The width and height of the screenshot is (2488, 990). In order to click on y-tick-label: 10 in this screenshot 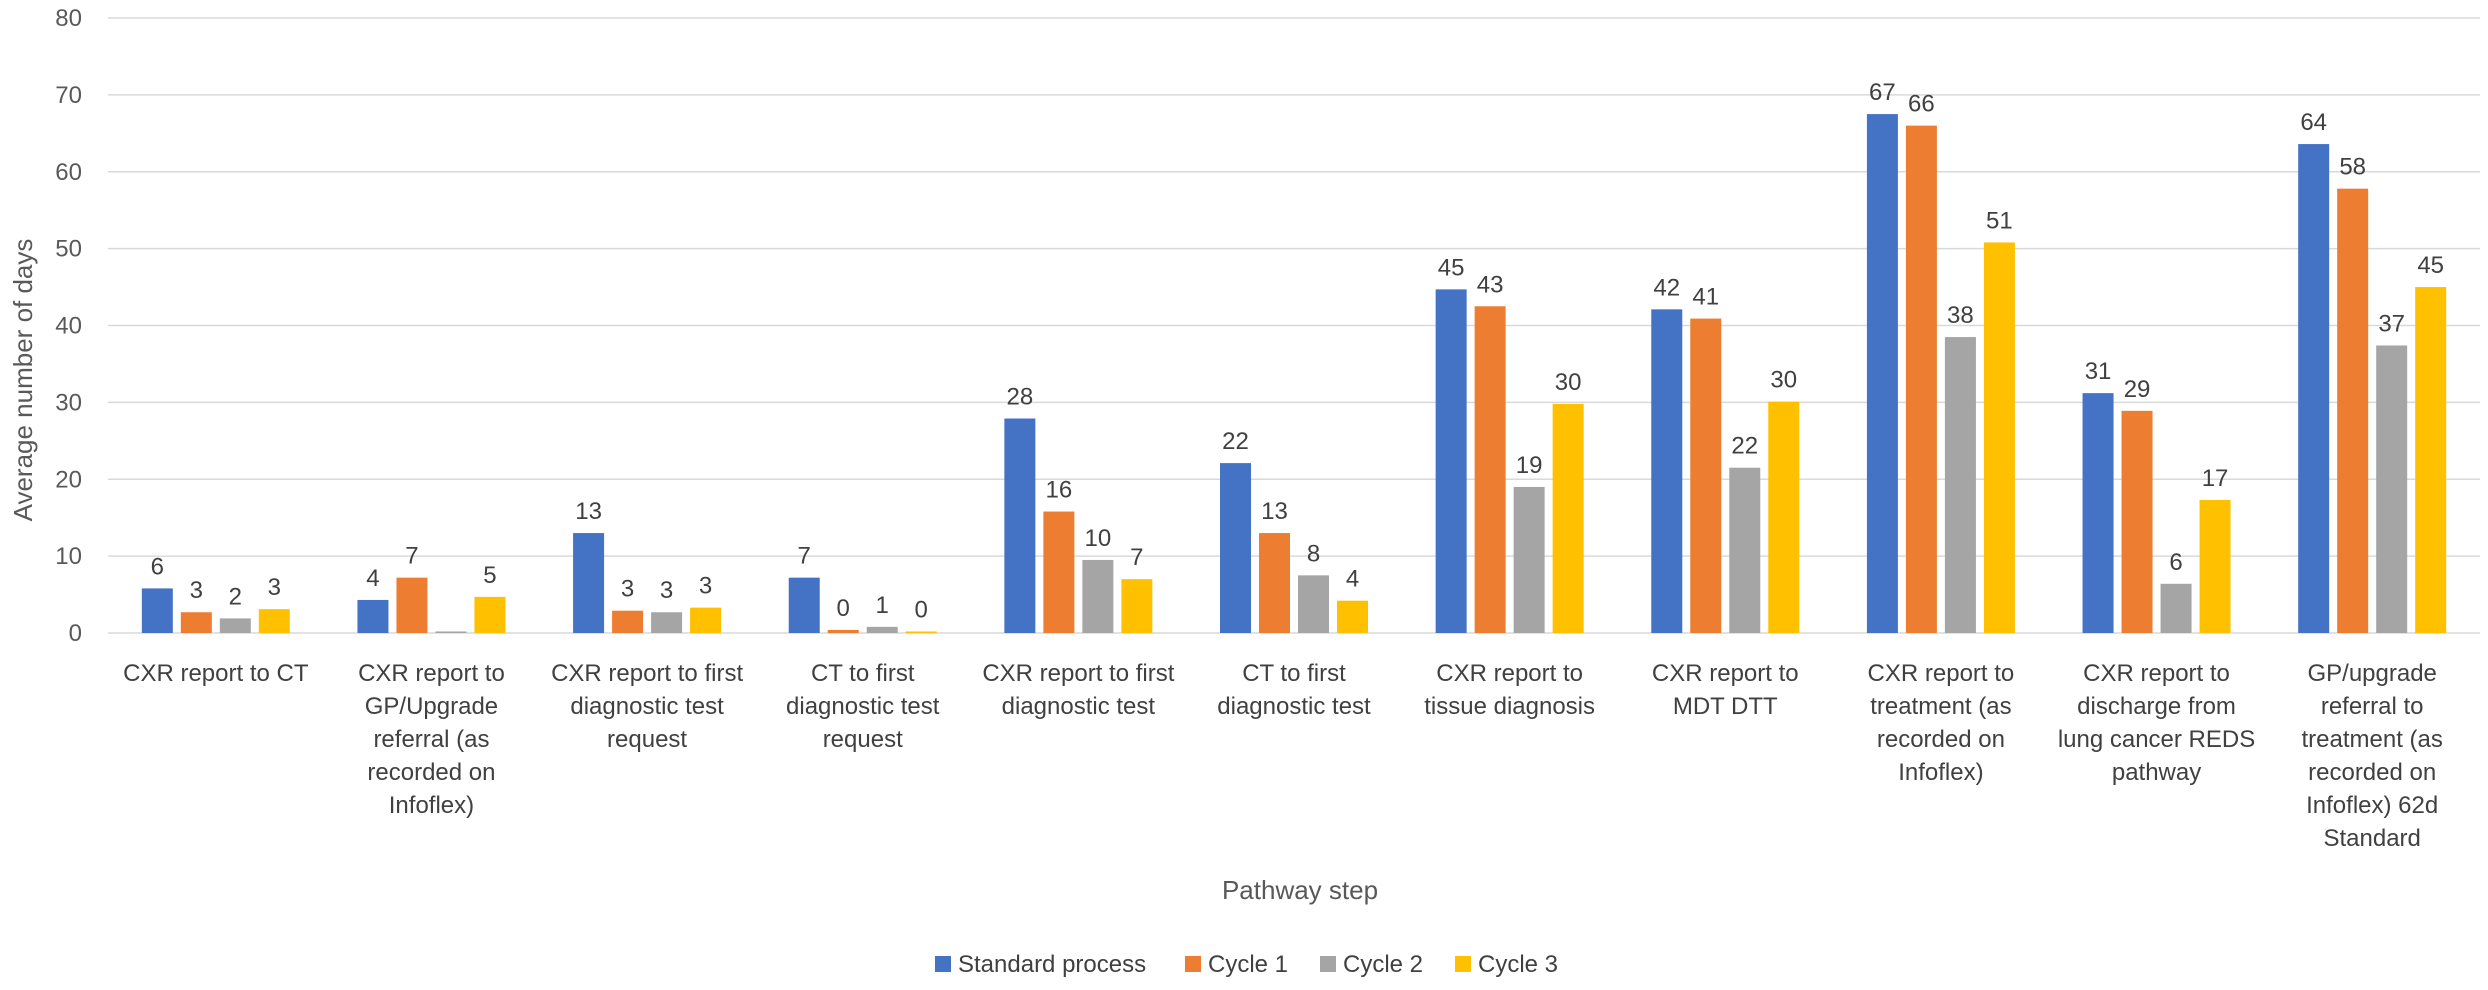, I will do `click(68, 556)`.